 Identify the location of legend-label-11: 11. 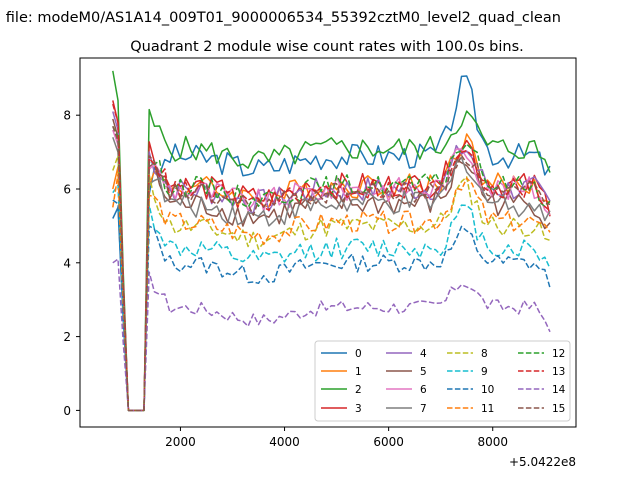
(487, 409).